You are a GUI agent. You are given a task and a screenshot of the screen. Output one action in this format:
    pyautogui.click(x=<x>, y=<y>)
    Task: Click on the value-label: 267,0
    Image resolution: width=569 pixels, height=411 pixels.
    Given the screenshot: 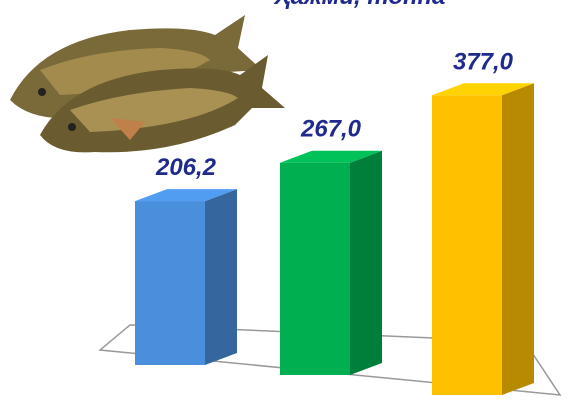 What is the action you would take?
    pyautogui.click(x=331, y=129)
    